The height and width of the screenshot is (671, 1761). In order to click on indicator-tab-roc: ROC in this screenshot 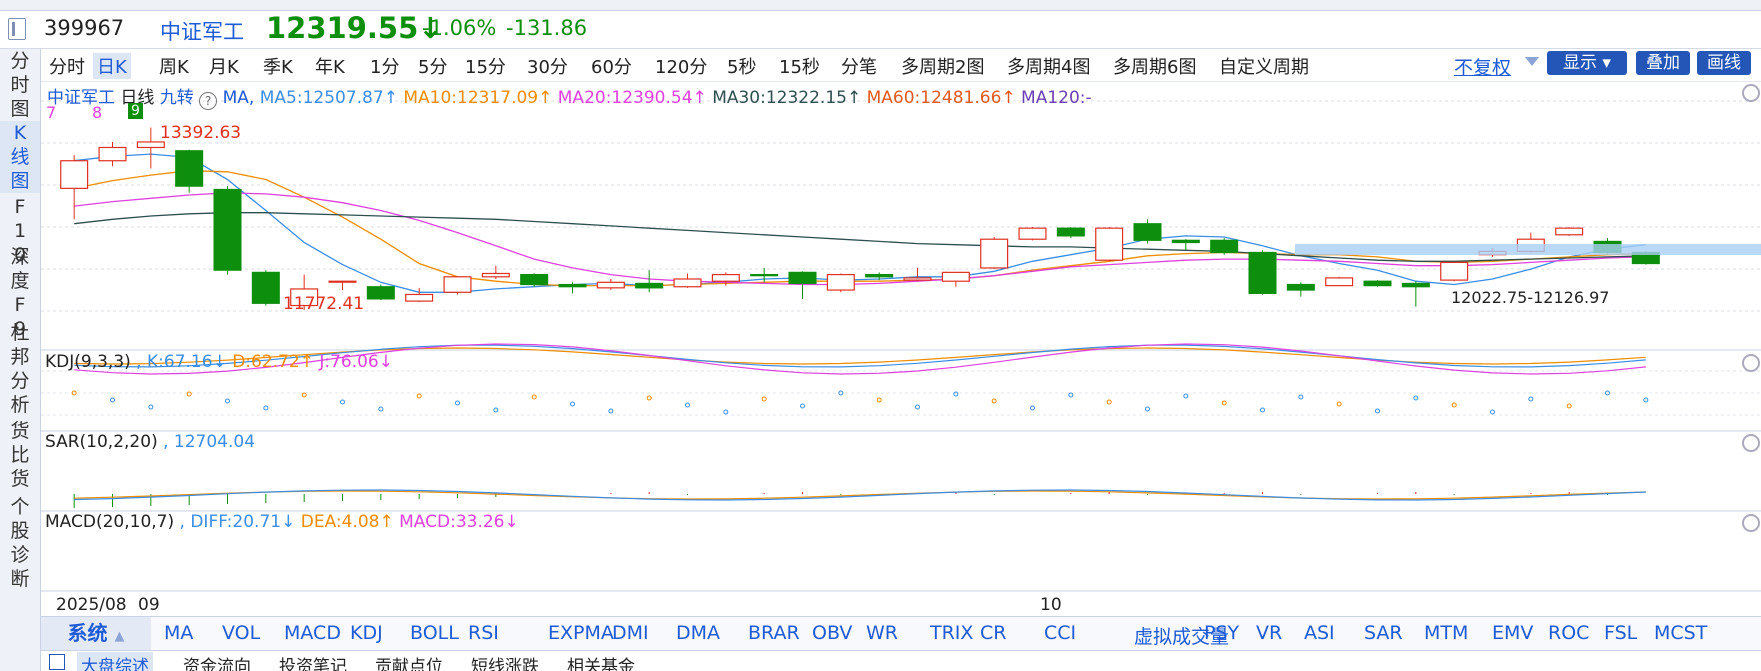, I will do `click(1569, 633)`.